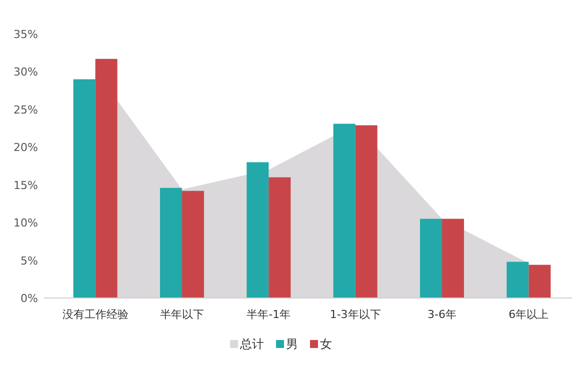  Describe the element at coordinates (326, 344) in the screenshot. I see `legend-label: 女` at that location.